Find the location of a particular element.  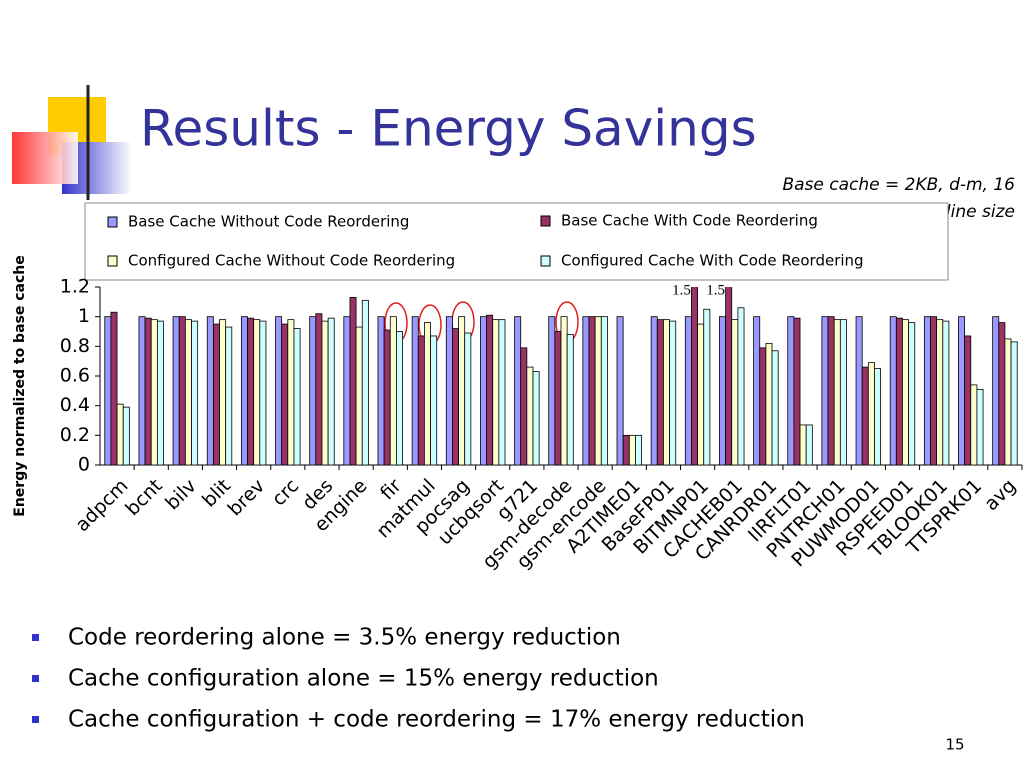

slide-title: Results - Energy Savings is located at coordinates (448, 129).